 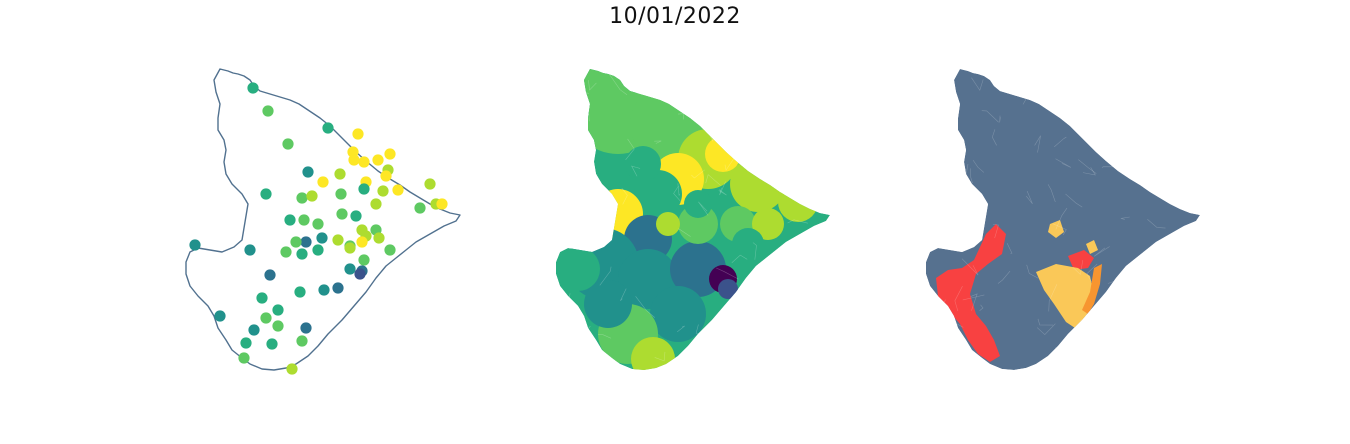 I want to click on class-zone-orange, so click(x=1092, y=289).